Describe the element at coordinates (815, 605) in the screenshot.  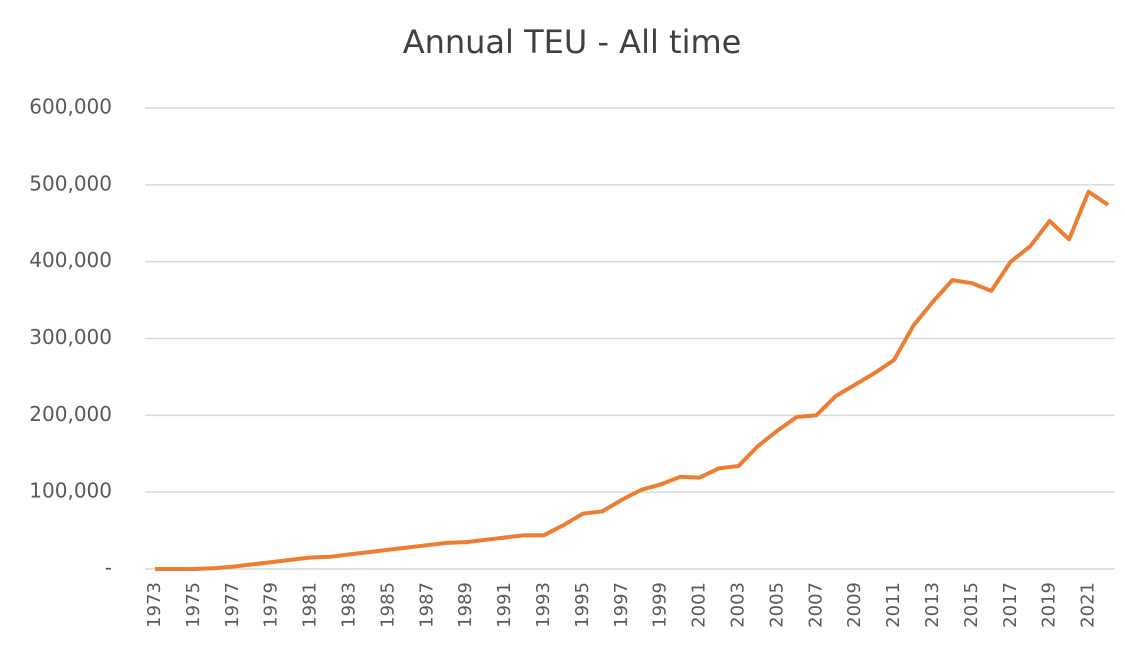
I see `x-tick-label: 2007` at that location.